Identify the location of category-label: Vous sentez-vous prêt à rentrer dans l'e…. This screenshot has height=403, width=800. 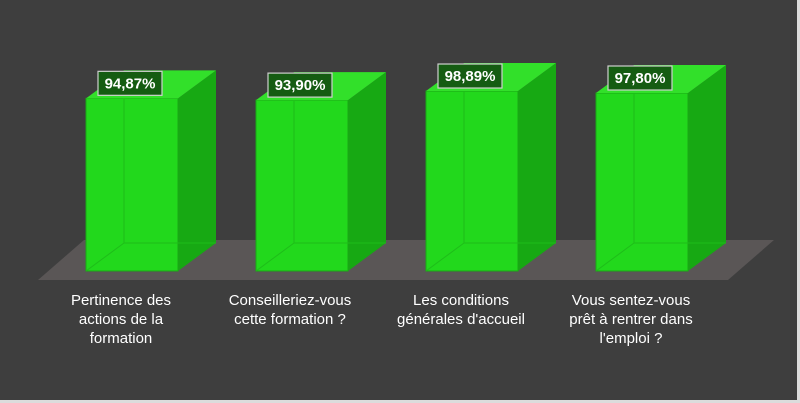
(631, 319).